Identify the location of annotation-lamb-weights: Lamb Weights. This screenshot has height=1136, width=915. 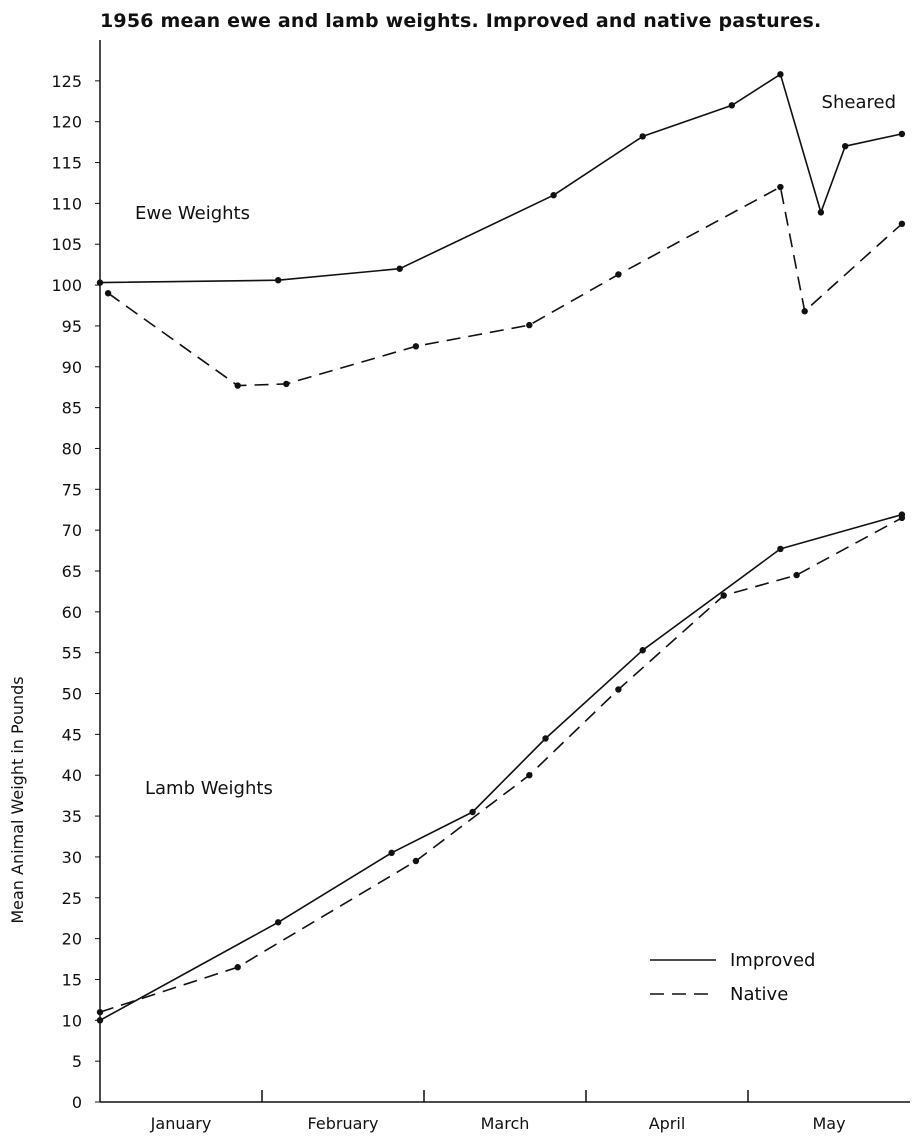
(209, 788).